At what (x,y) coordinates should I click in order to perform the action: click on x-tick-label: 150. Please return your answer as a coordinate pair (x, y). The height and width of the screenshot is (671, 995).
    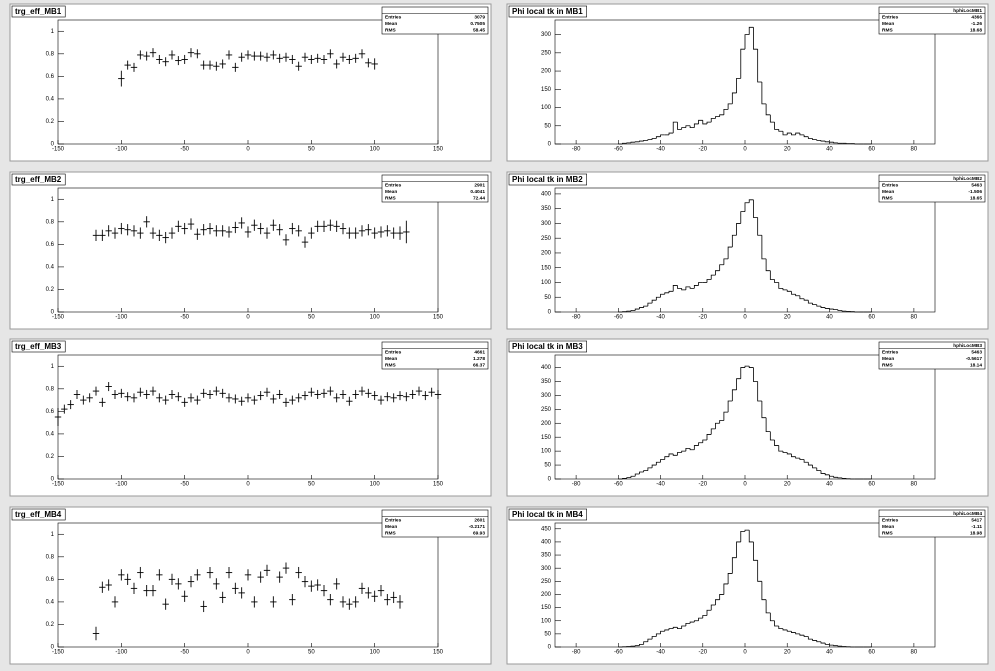
    Looking at the image, I should click on (438, 653).